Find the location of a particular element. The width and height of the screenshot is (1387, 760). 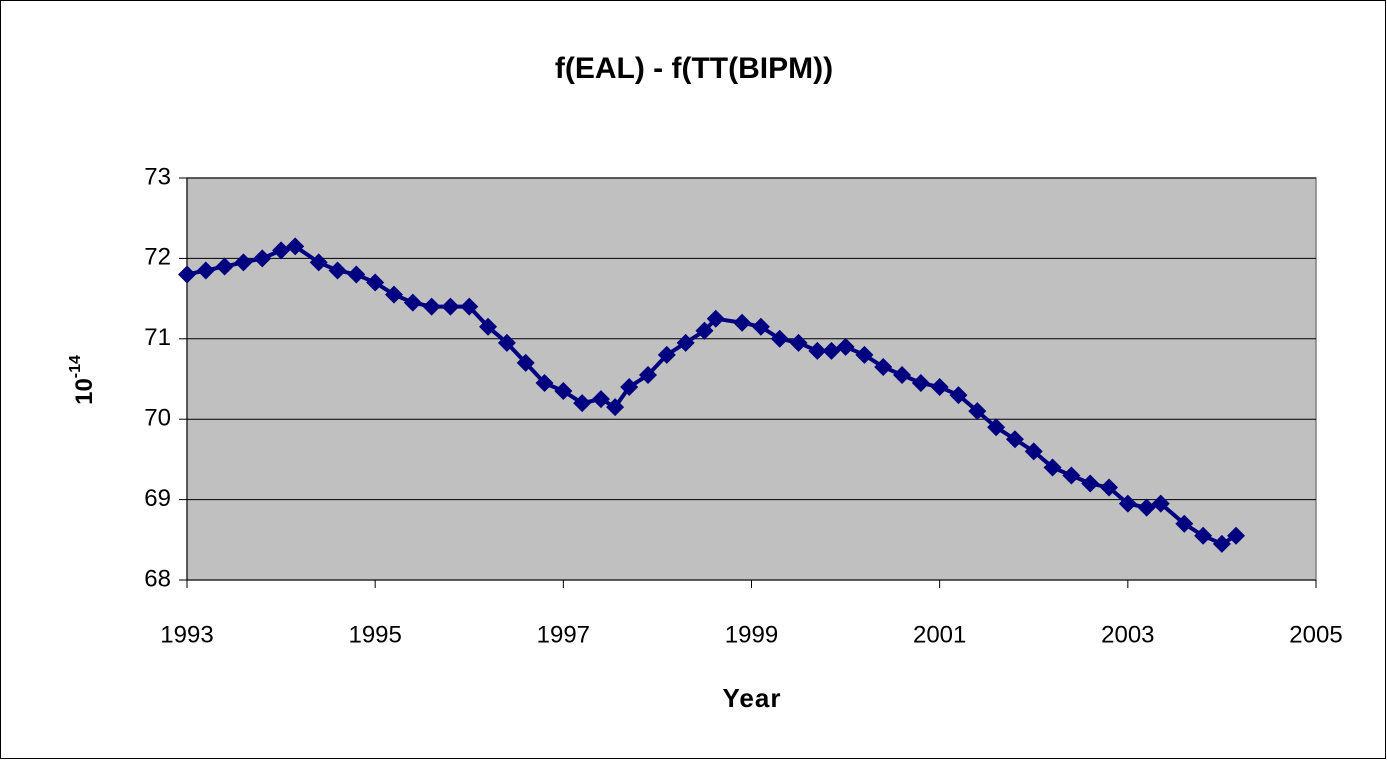

x-tick-label: 2005 is located at coordinates (1315, 634).